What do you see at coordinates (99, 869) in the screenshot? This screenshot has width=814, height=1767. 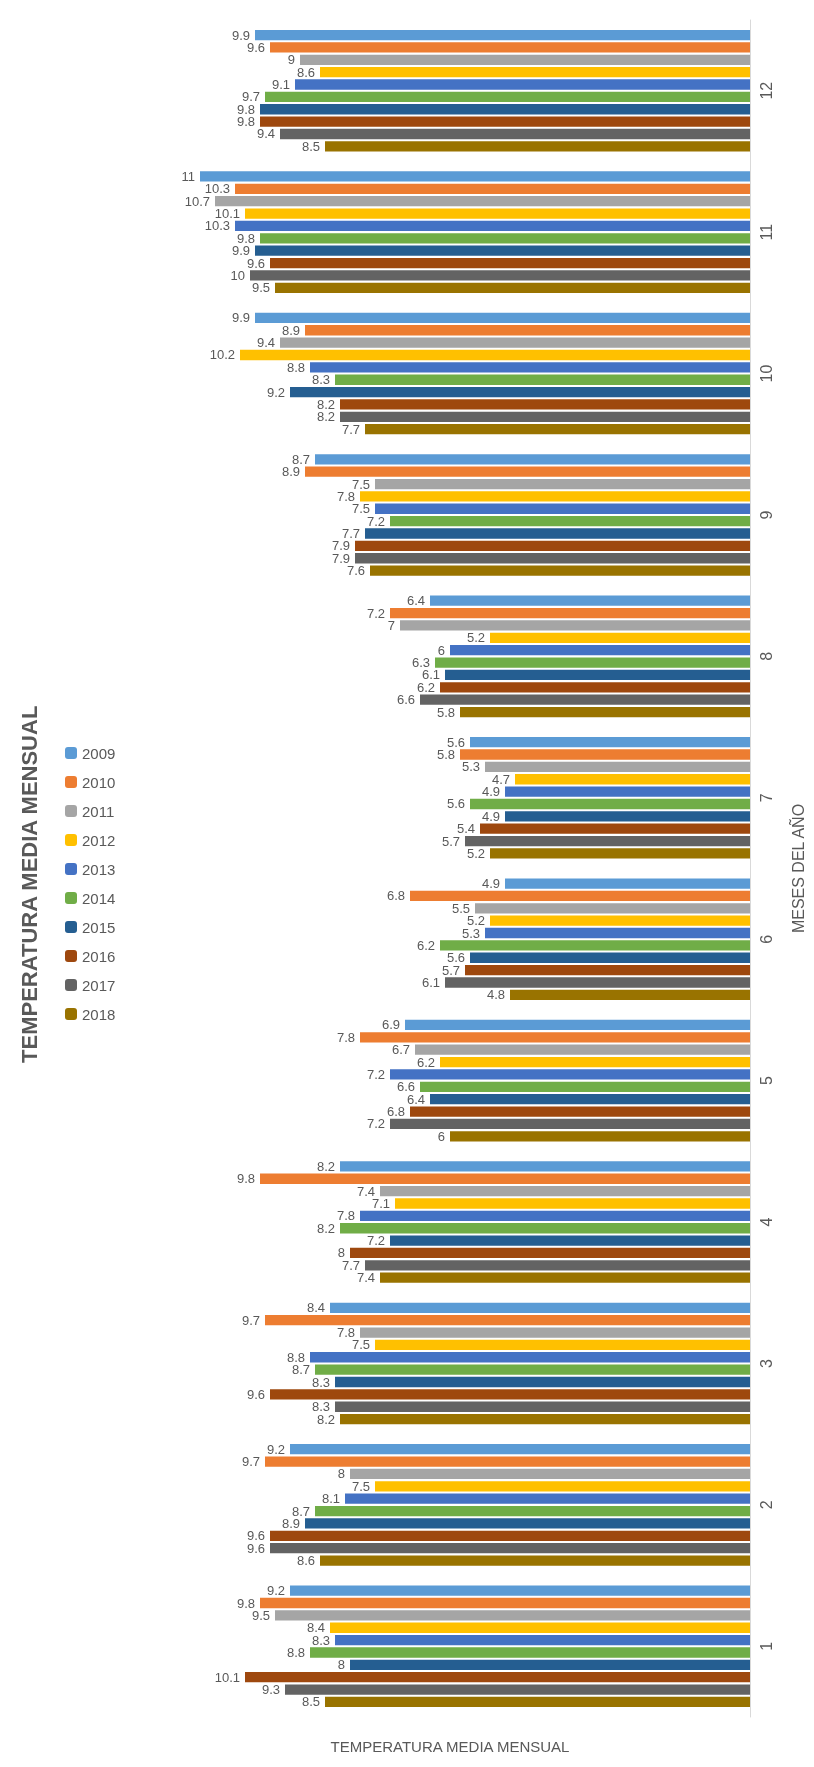 I see `legend-label: 2013` at bounding box center [99, 869].